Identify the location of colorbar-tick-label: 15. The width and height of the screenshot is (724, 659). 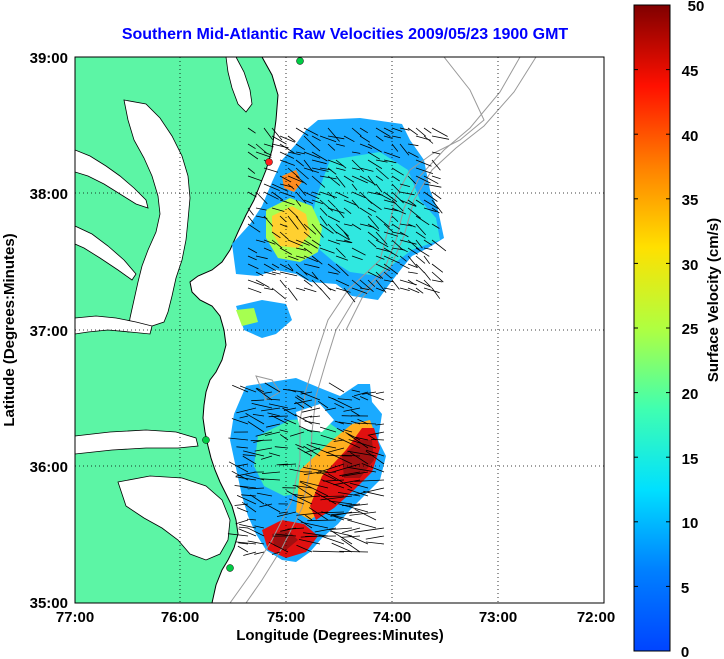
(690, 459).